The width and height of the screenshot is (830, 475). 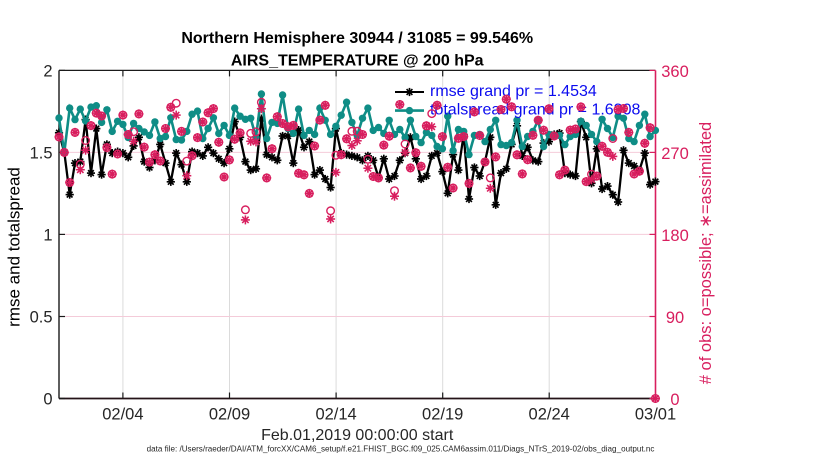 What do you see at coordinates (675, 72) in the screenshot?
I see `svg-text: 360` at bounding box center [675, 72].